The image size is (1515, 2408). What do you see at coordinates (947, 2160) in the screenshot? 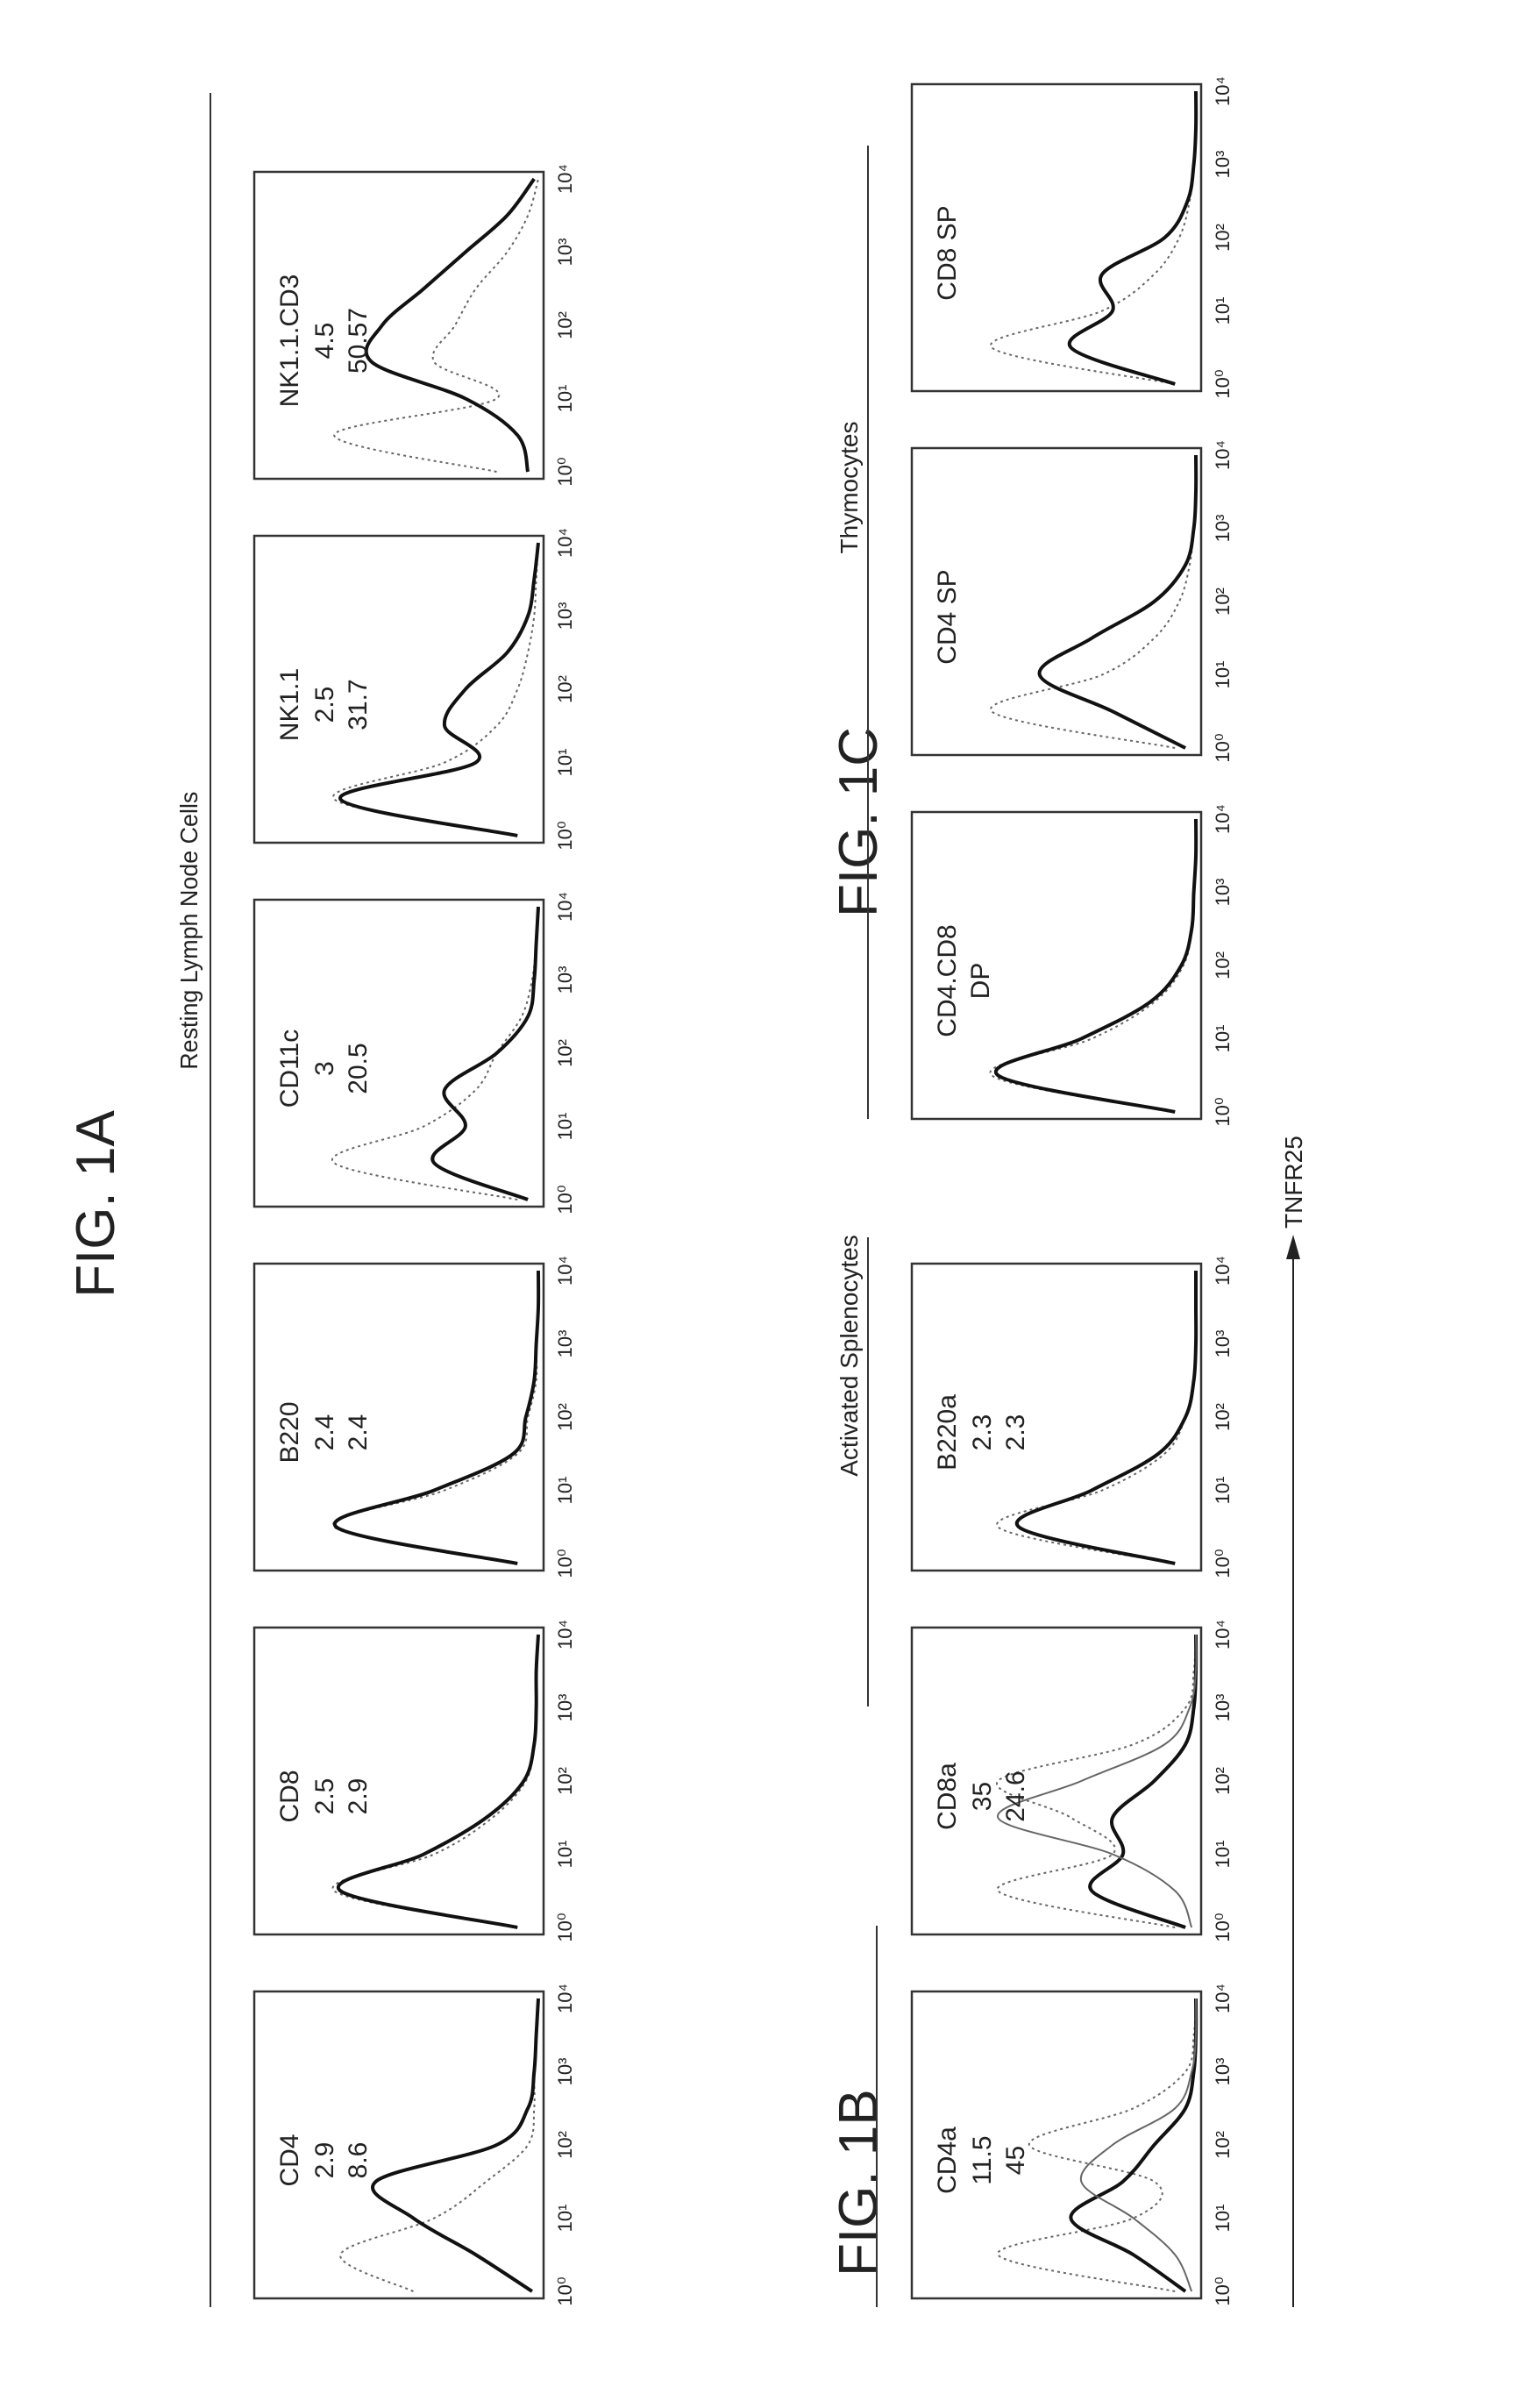
I see `panel-label: CD4a` at bounding box center [947, 2160].